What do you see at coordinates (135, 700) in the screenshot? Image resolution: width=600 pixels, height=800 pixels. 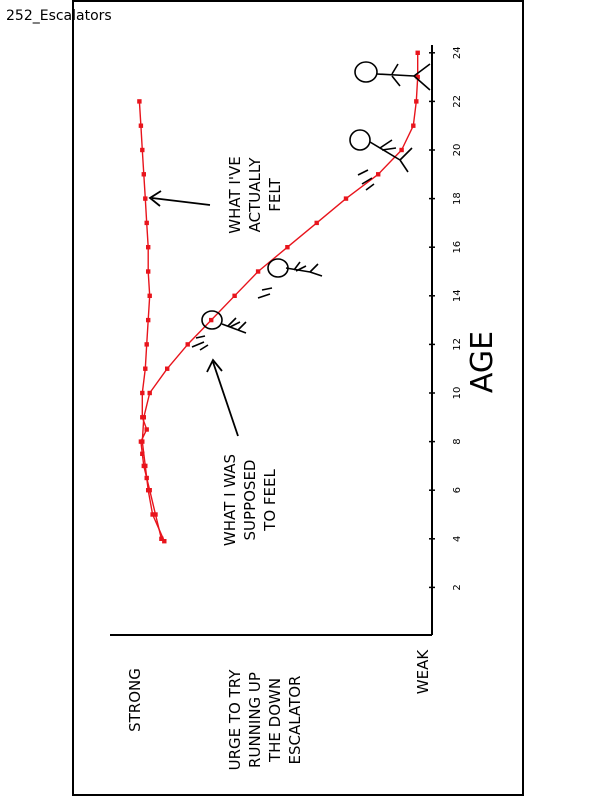 I see `y-top-label: STRONG` at bounding box center [135, 700].